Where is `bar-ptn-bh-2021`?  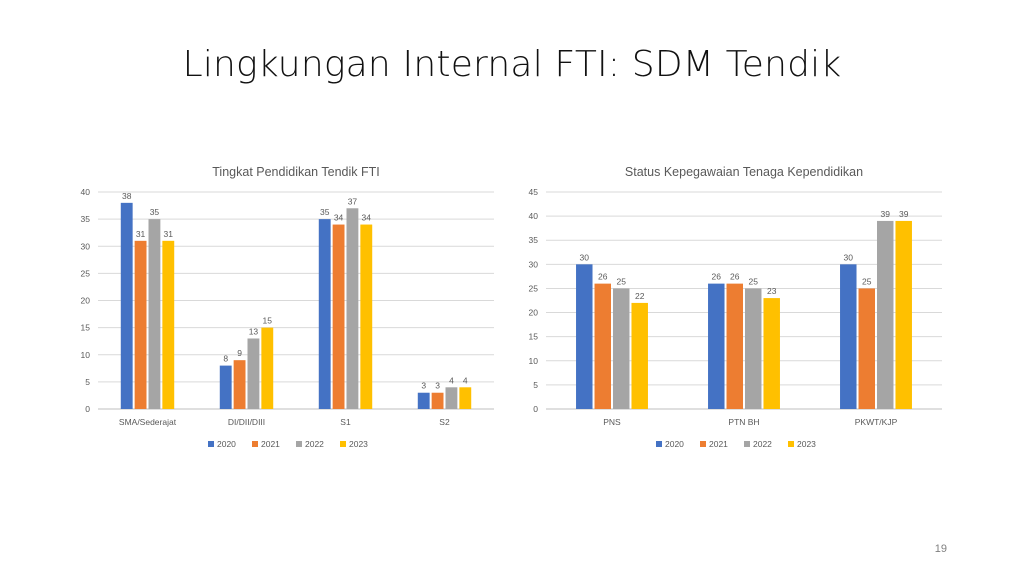
bar-ptn-bh-2021 is located at coordinates (734, 346).